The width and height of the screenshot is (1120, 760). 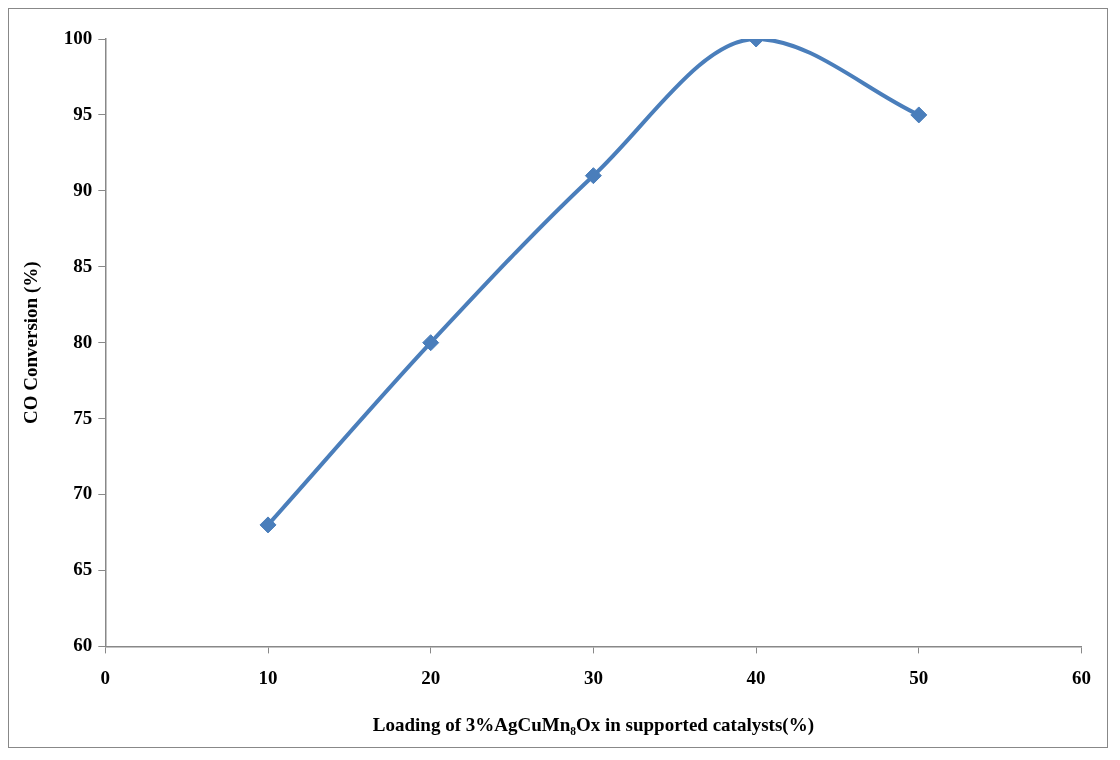 What do you see at coordinates (83, 265) in the screenshot?
I see `y-tick-label: 85` at bounding box center [83, 265].